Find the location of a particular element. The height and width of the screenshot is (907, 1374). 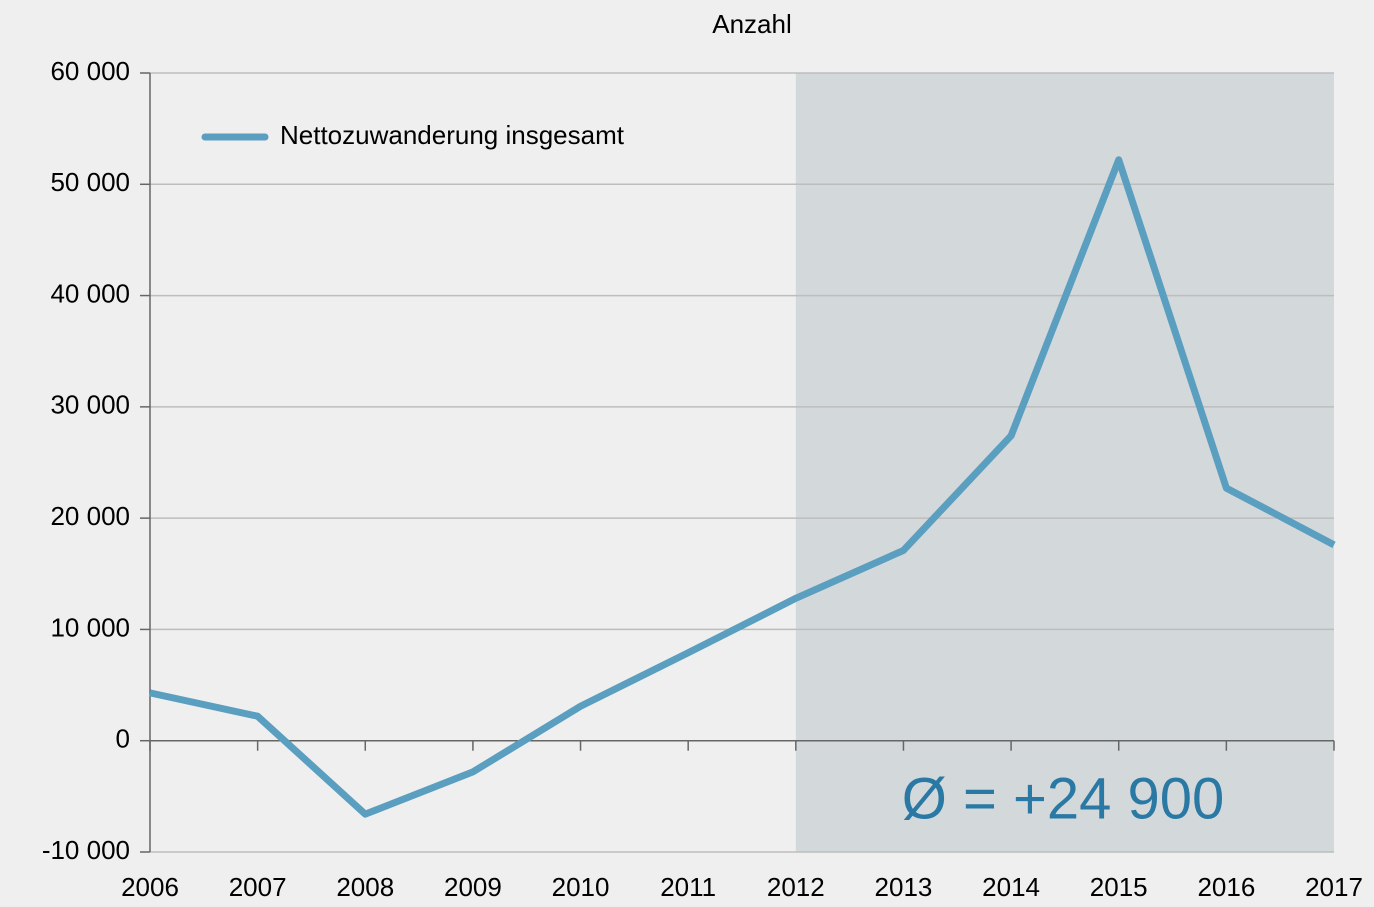

y-tick-label: 20 000 is located at coordinates (90, 516).